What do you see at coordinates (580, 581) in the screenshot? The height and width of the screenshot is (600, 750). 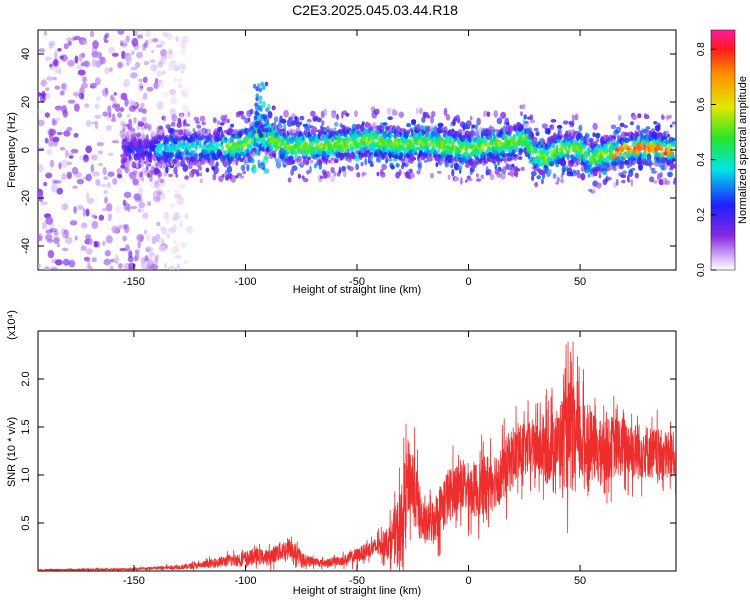 I see `x-tick-label: 50` at bounding box center [580, 581].